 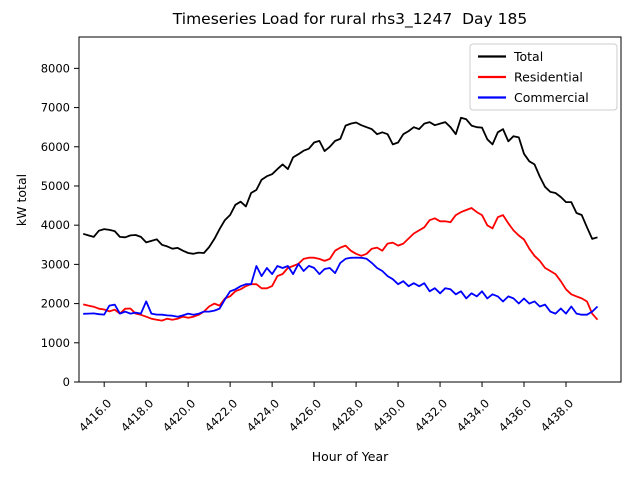 What do you see at coordinates (55, 343) in the screenshot?
I see `y-tick-label: 1000` at bounding box center [55, 343].